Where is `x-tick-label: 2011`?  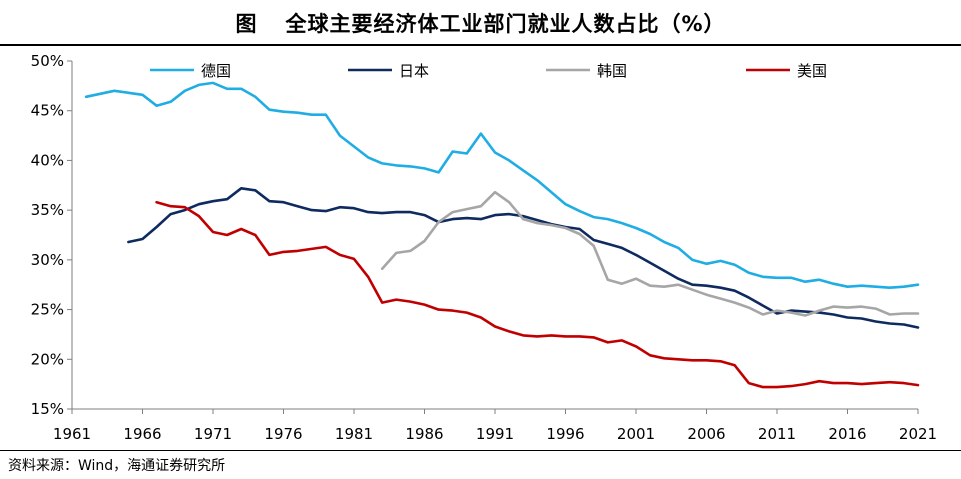 x-tick-label: 2011 is located at coordinates (777, 434).